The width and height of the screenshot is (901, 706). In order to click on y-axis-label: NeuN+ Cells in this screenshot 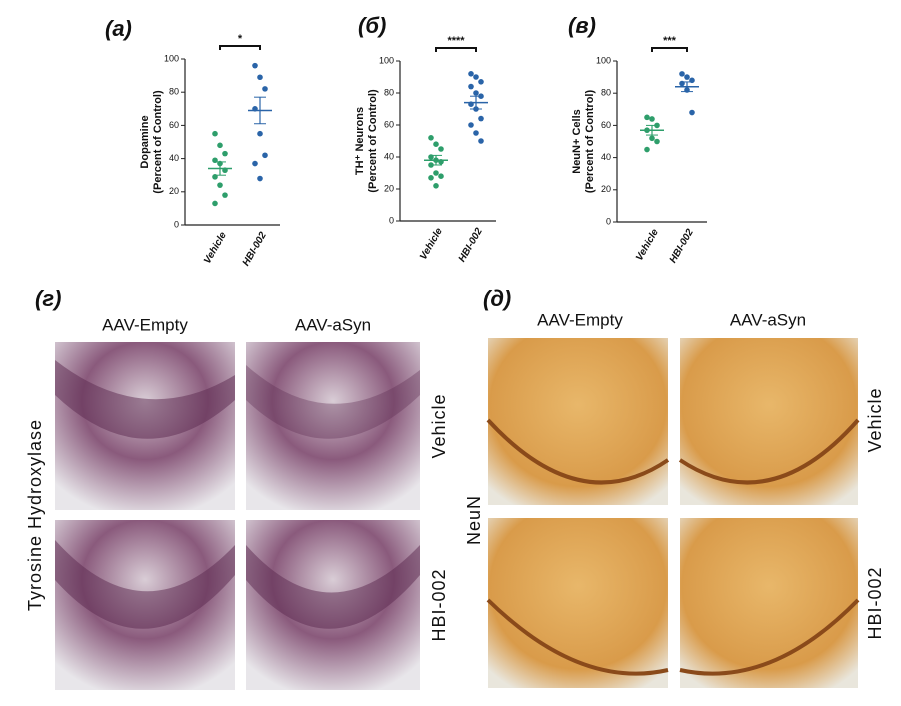, I will do `click(577, 141)`.